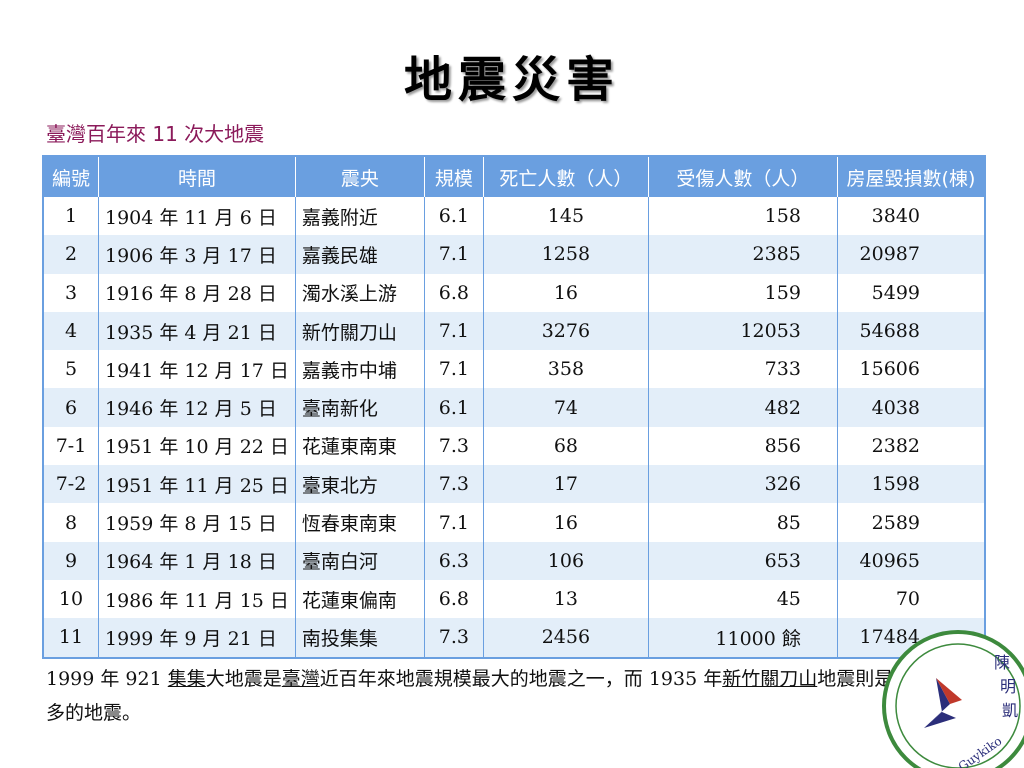  I want to click on cell-deaths: 1258, so click(566, 254).